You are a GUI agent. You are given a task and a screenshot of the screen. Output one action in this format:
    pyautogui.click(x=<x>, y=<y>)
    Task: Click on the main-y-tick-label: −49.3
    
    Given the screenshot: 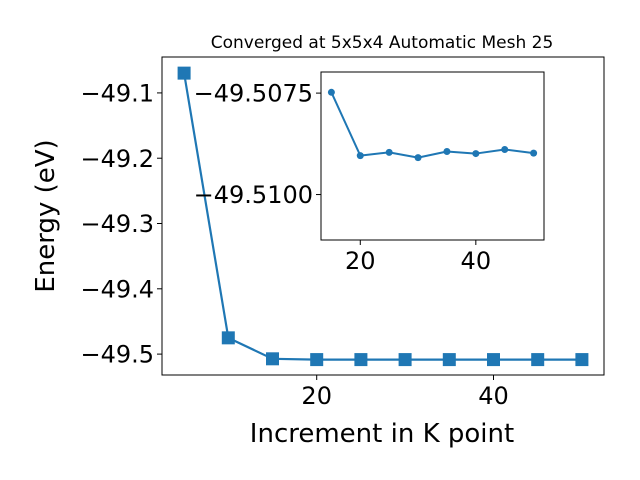 What is the action you would take?
    pyautogui.click(x=117, y=224)
    